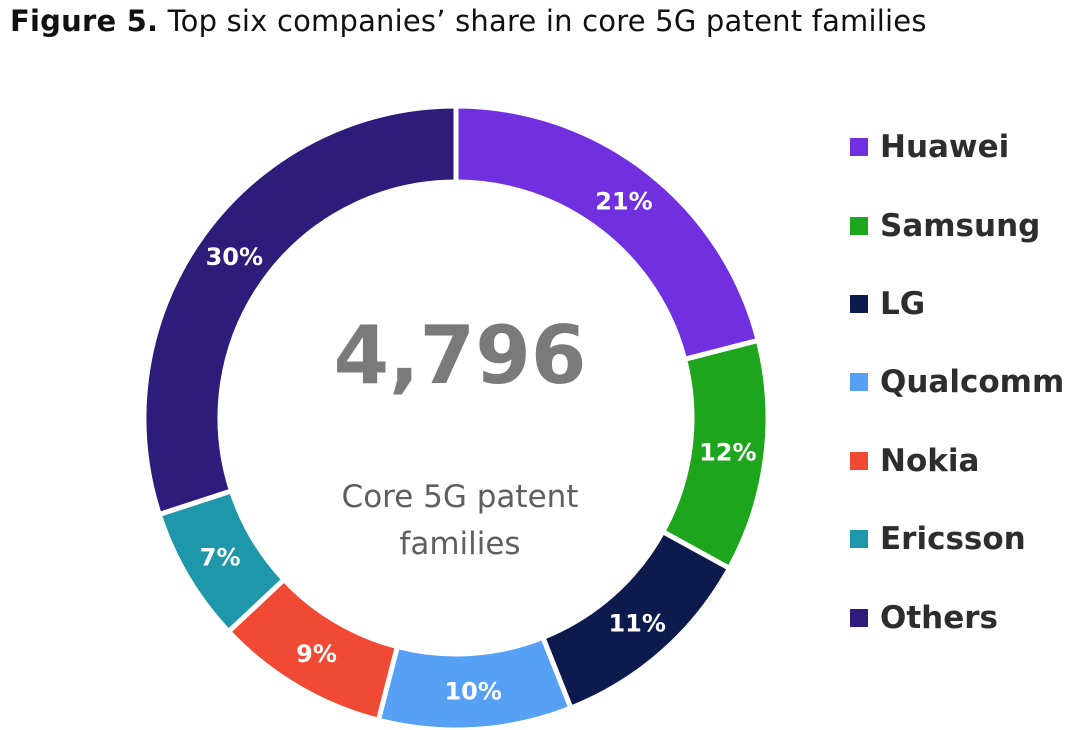 The width and height of the screenshot is (1080, 730). What do you see at coordinates (953, 539) in the screenshot?
I see `legend-label: Ericsson` at bounding box center [953, 539].